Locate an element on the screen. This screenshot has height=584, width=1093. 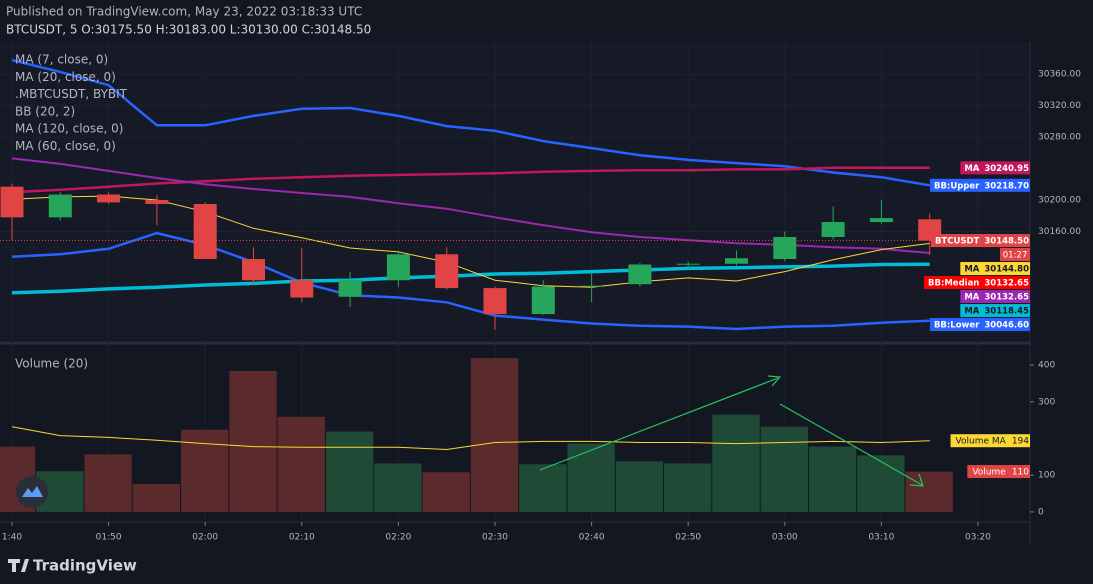
y-tick-label: 30160.00 is located at coordinates (1059, 232).